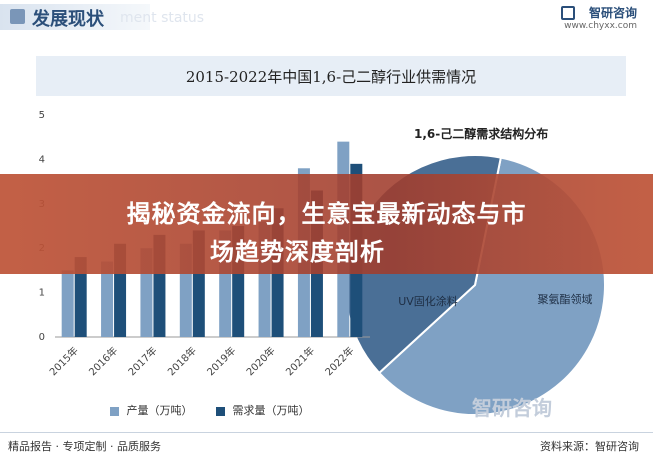  Describe the element at coordinates (428, 301) in the screenshot. I see `pie-slice-label: UV固化涂料` at that location.